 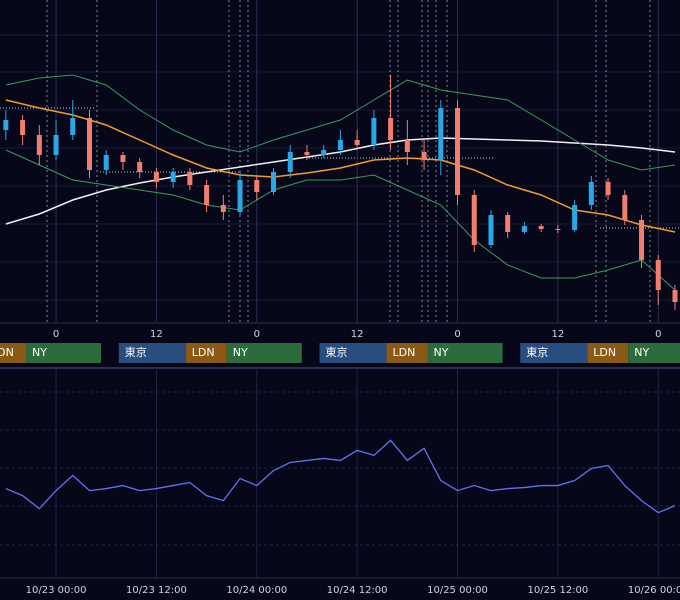 What do you see at coordinates (256, 590) in the screenshot?
I see `x-tick-label: 10/24 00:00` at bounding box center [256, 590].